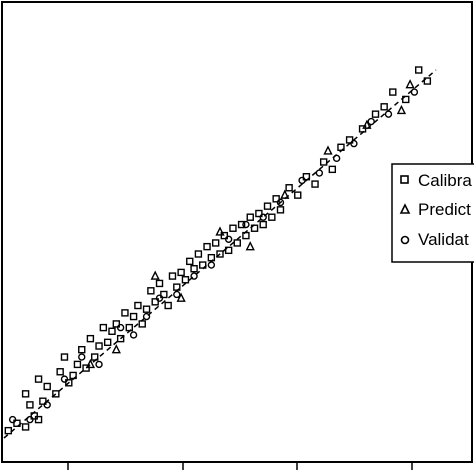 The height and width of the screenshot is (474, 474). What do you see at coordinates (443, 239) in the screenshot?
I see `legend-label-validat: Validat` at bounding box center [443, 239].